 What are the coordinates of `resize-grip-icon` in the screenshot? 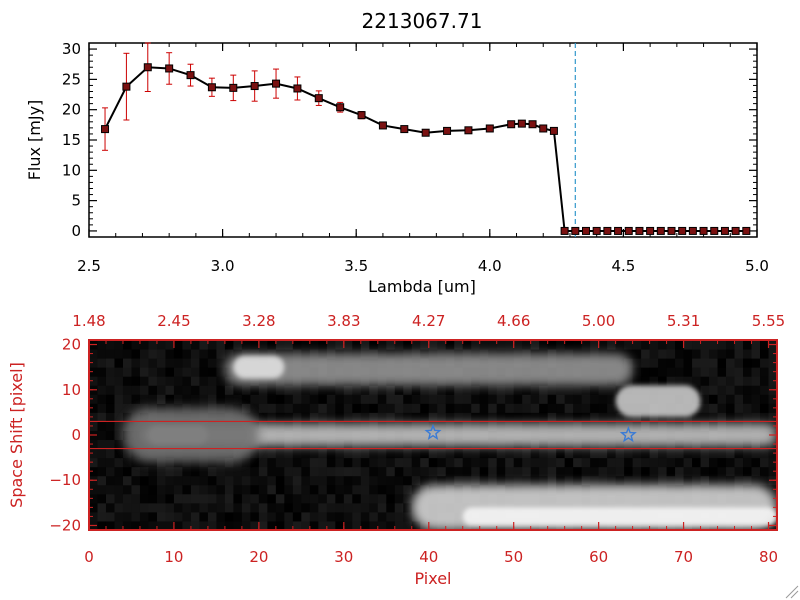 It's located at (792, 592).